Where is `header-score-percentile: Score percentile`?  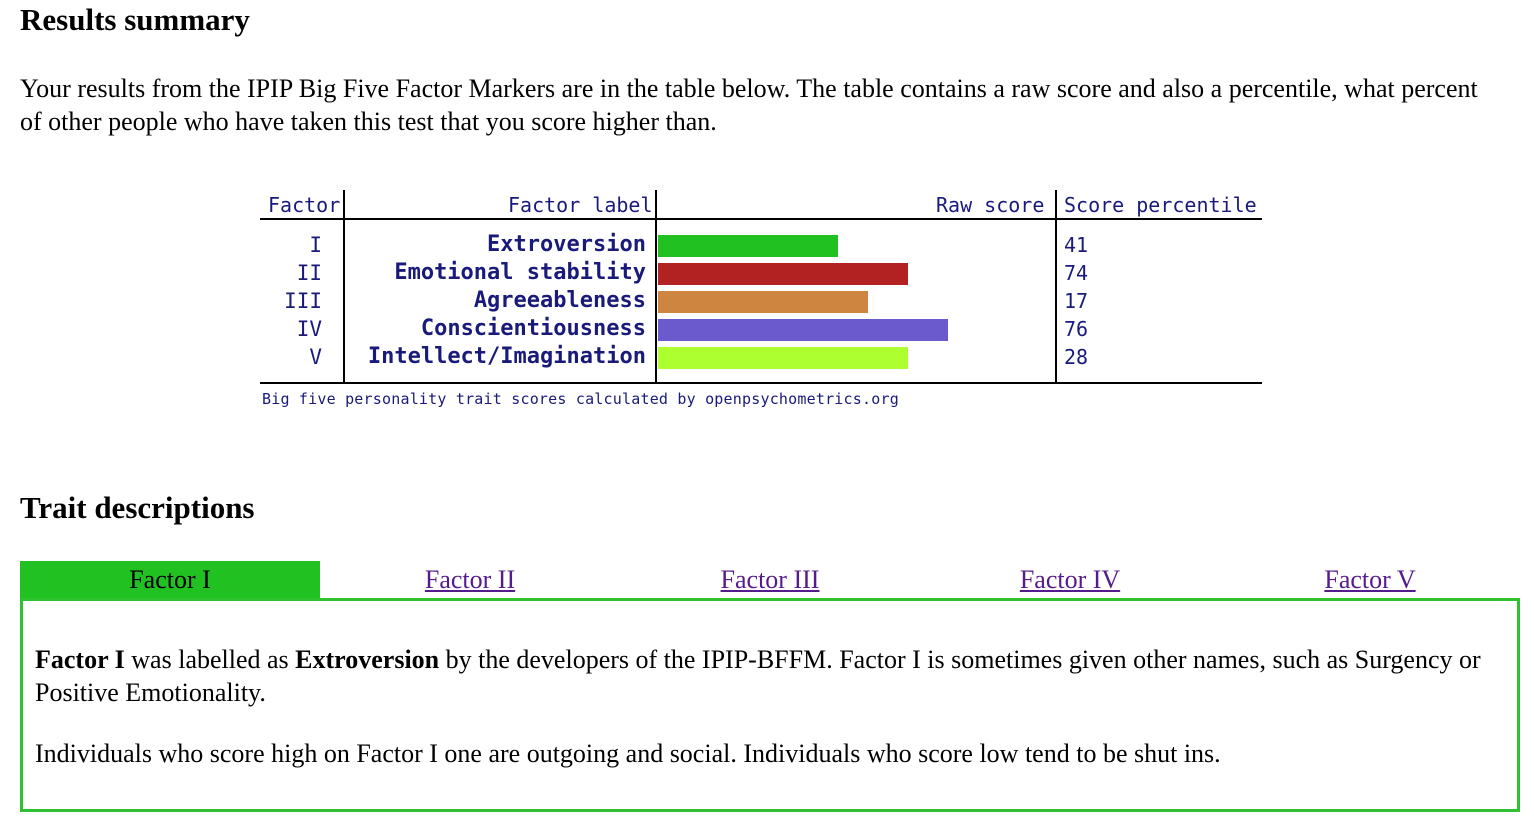
header-score-percentile: Score percentile is located at coordinates (1160, 205).